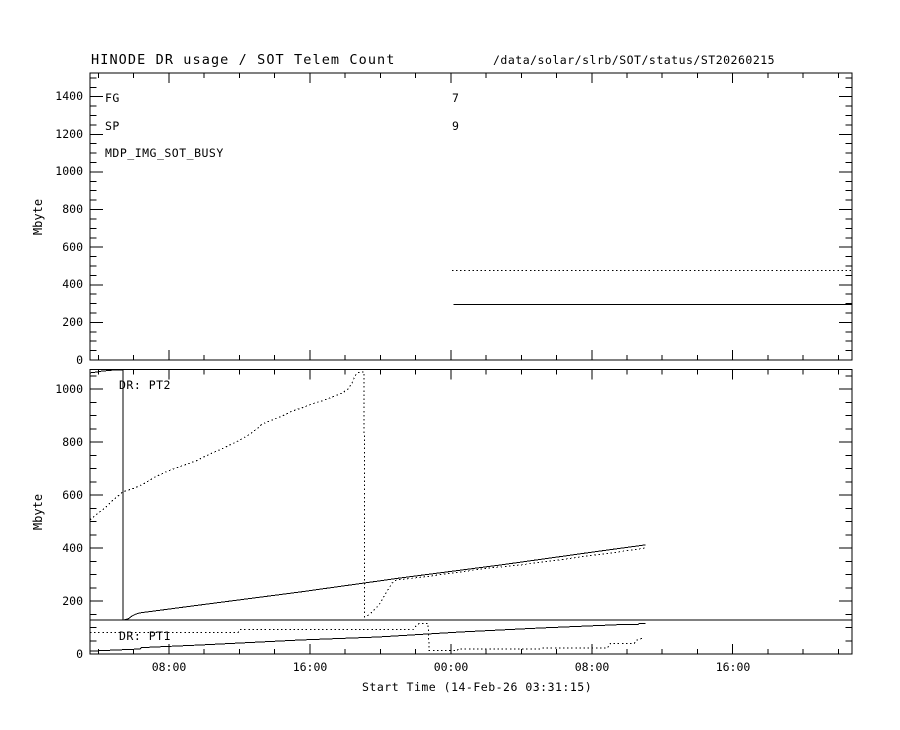 The height and width of the screenshot is (730, 900). I want to click on legend-busy-label: MDP_IMG_SOT_BUSY, so click(164, 153).